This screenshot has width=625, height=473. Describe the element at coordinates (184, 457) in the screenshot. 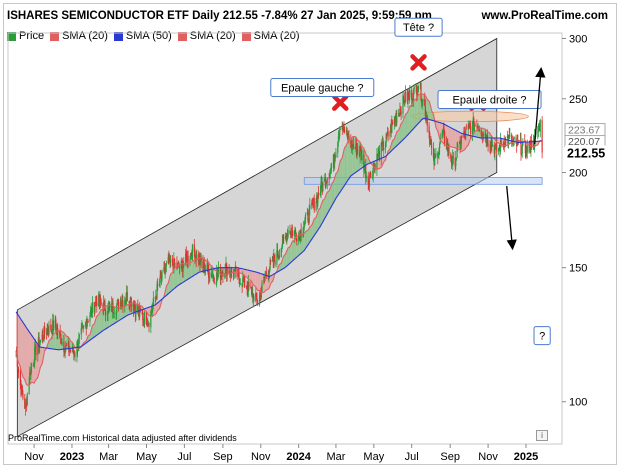

I see `x-tick-label: Jul` at that location.